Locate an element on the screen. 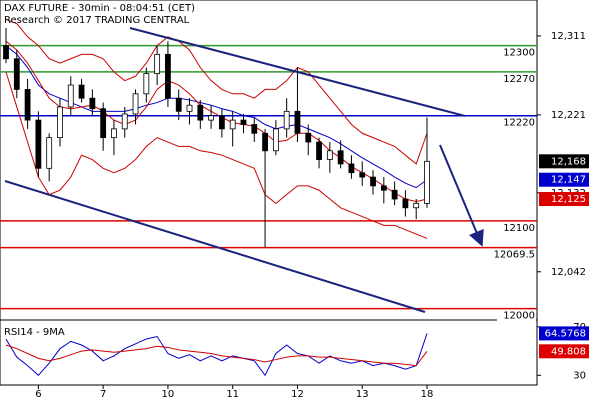 Image resolution: width=590 pixels, height=400 pixels. value-box-label: 49.808 is located at coordinates (568, 351).